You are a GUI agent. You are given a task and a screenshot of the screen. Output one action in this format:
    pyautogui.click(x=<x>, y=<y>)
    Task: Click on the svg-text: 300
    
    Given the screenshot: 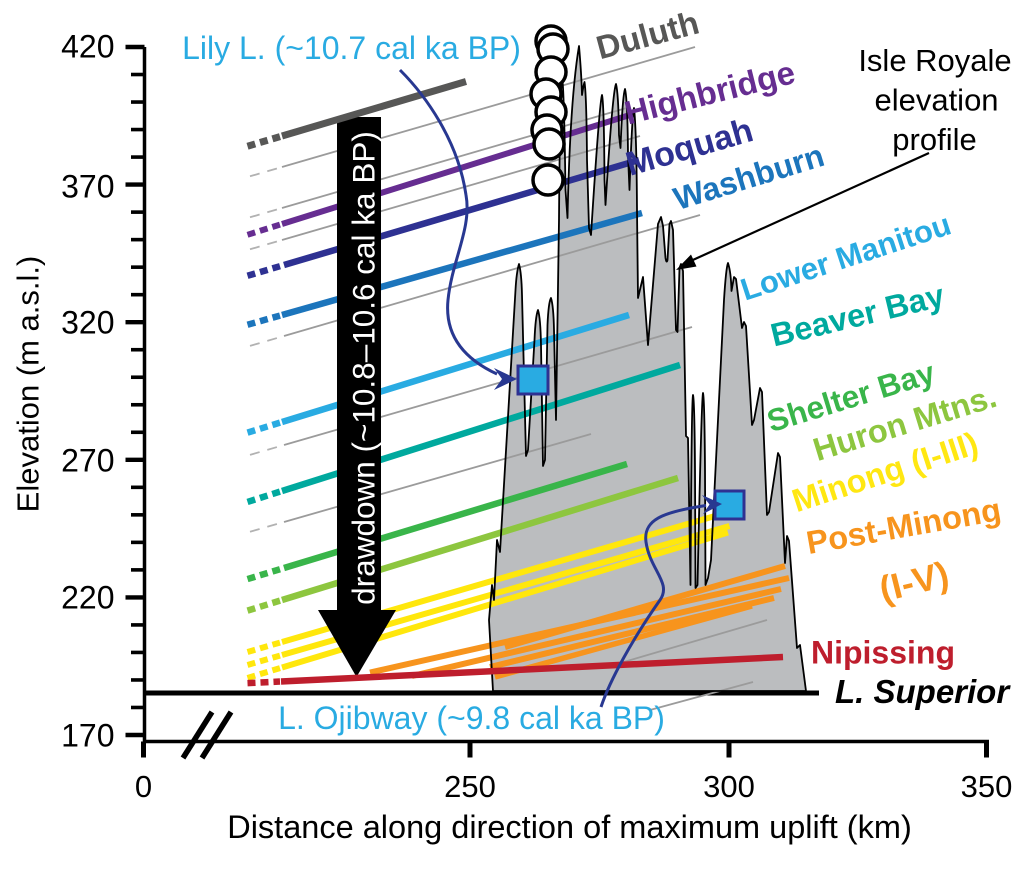 What is the action you would take?
    pyautogui.click(x=729, y=786)
    